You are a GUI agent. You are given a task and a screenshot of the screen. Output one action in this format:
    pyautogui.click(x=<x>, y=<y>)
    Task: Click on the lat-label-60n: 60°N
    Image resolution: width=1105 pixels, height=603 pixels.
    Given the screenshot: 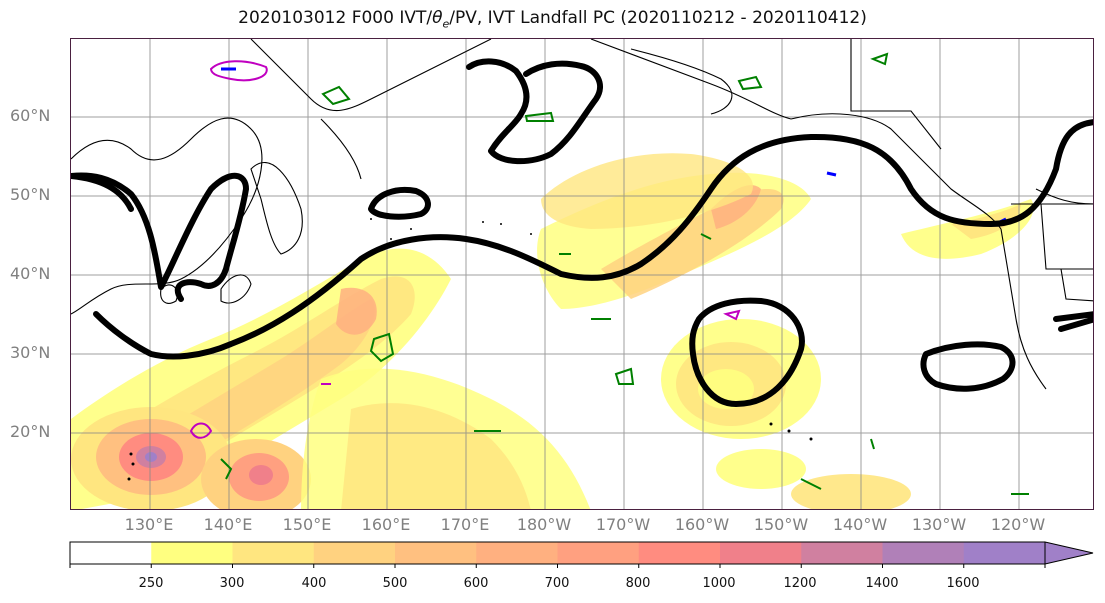 What is the action you would take?
    pyautogui.click(x=30, y=115)
    